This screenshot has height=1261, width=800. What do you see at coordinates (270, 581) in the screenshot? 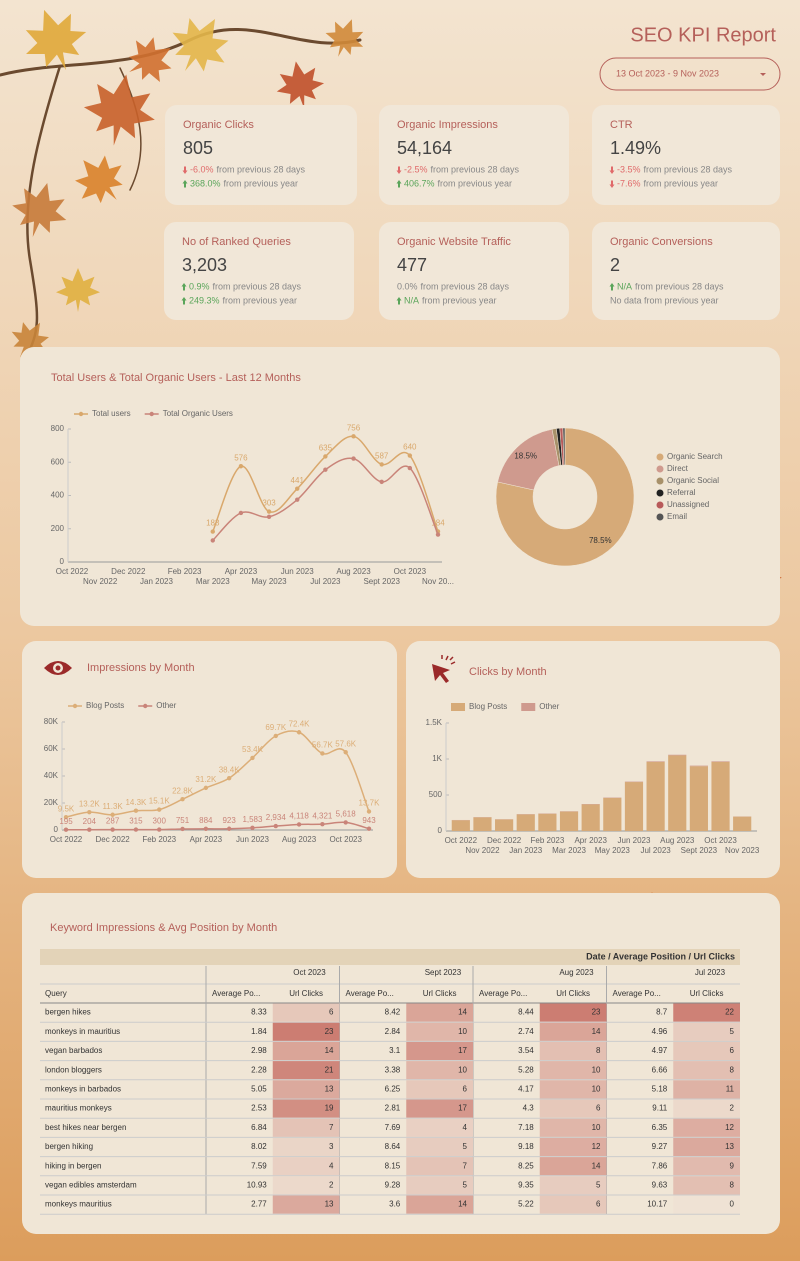
I see `x-tick-label: May 2023` at bounding box center [270, 581].